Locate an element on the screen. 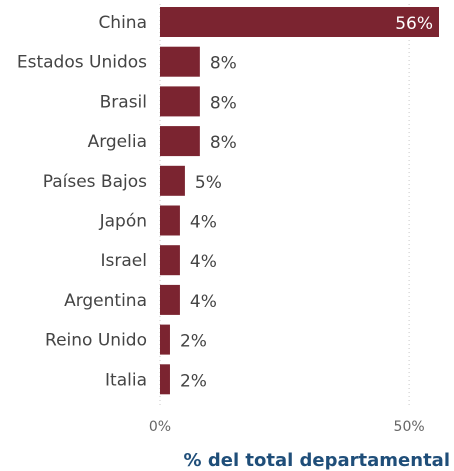 The height and width of the screenshot is (471, 454). value-label-paises-bajos: 5% is located at coordinates (208, 183).